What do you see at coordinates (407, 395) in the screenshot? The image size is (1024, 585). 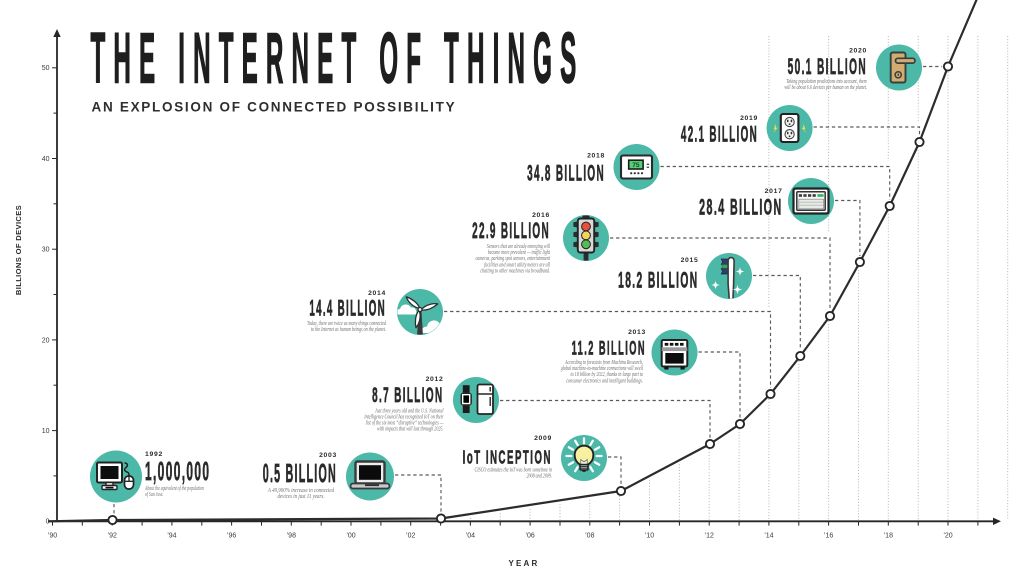 I see `svg-text: 8.7 BILLION` at bounding box center [407, 395].